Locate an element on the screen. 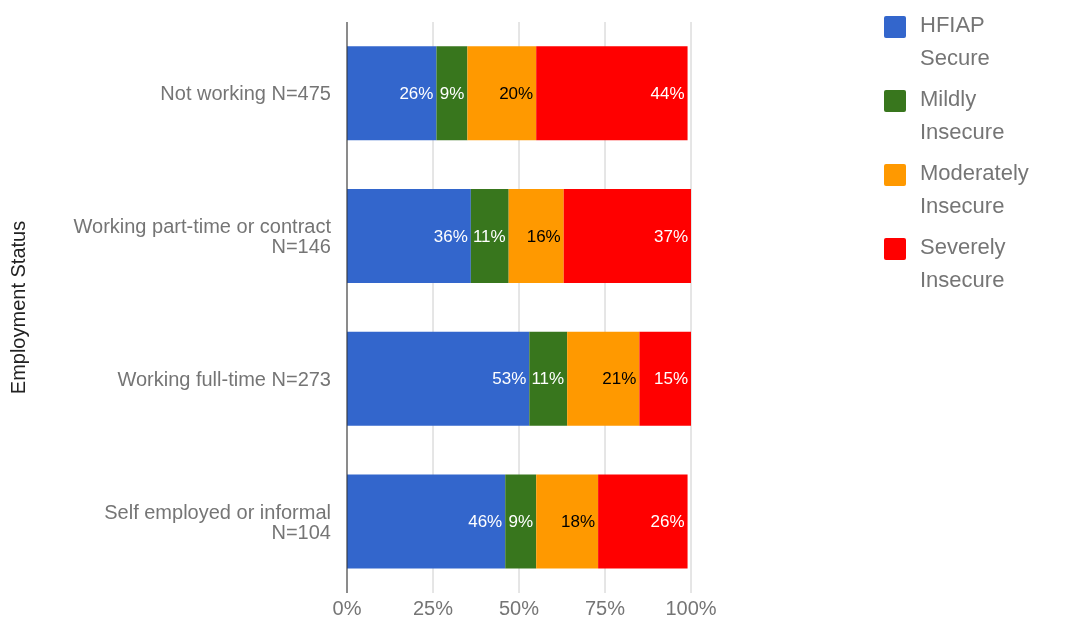  legend-label: HFIAP Secure is located at coordinates (955, 41).